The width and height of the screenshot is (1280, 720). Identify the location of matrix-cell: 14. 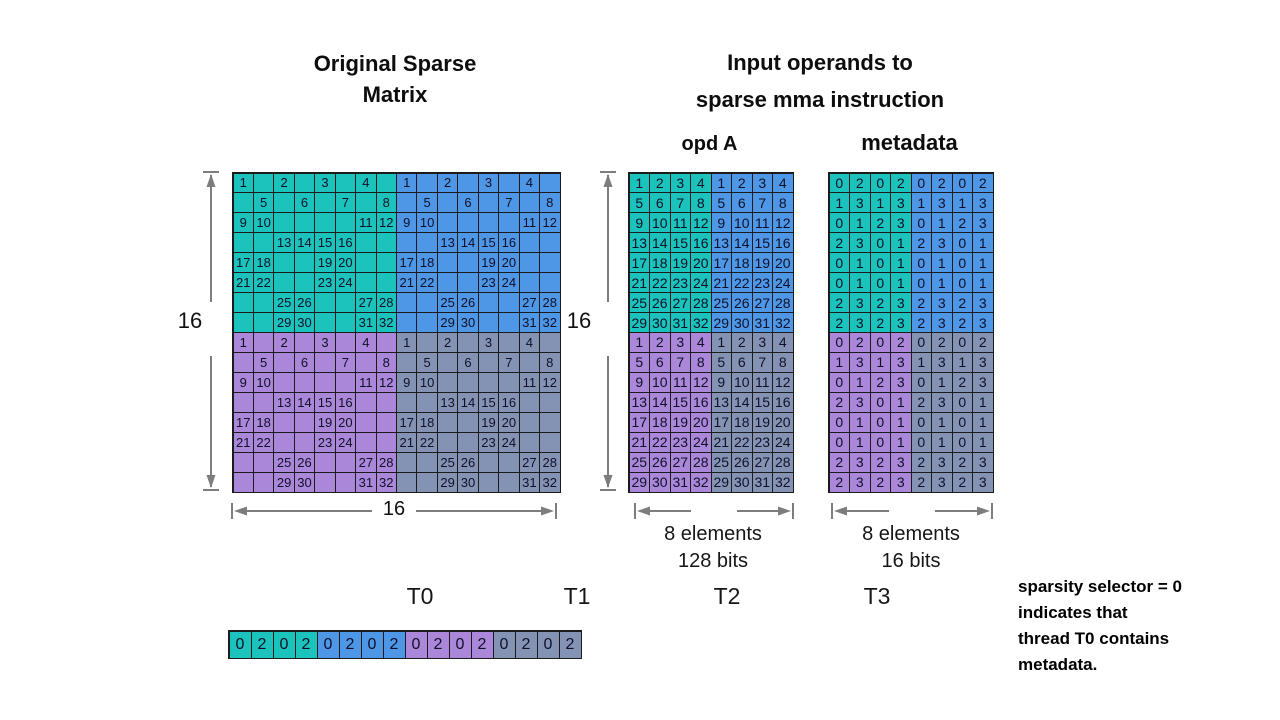
(304, 402).